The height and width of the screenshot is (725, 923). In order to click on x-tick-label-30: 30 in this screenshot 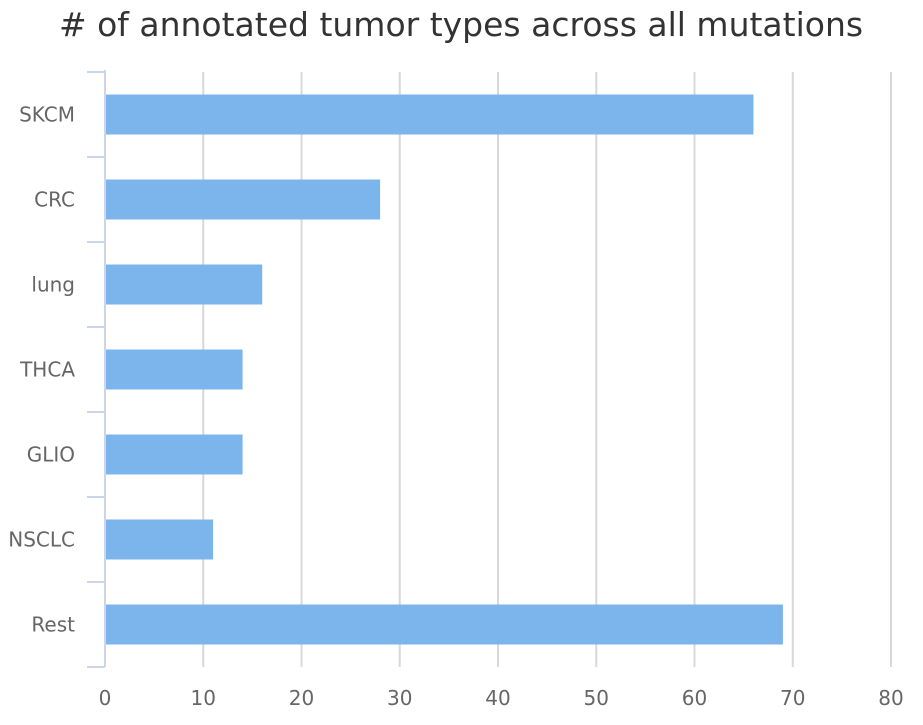, I will do `click(399, 698)`.